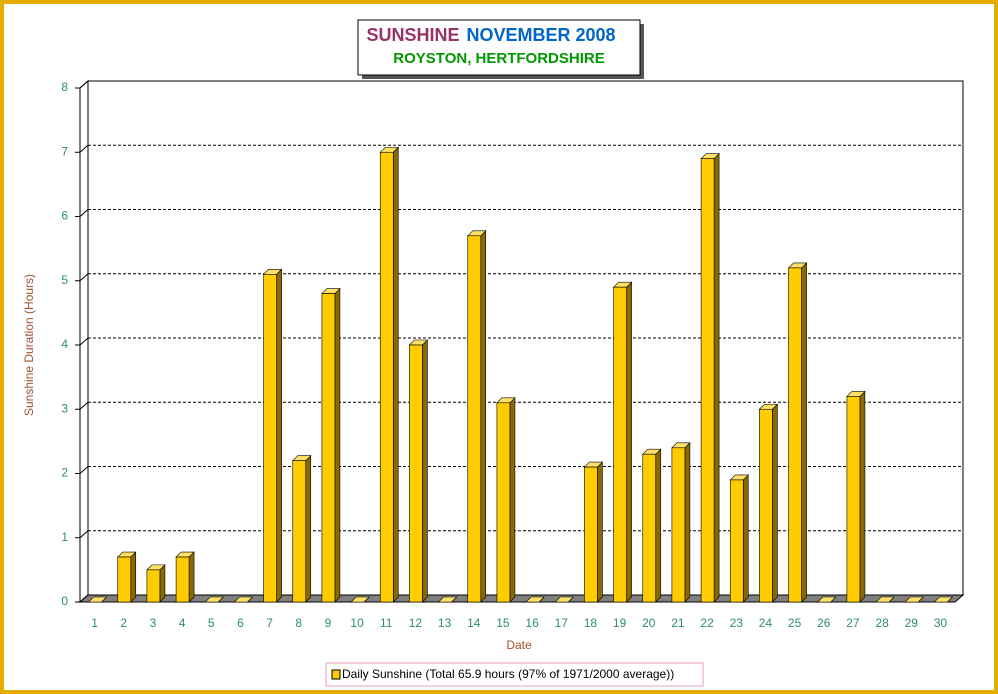  Describe the element at coordinates (64, 344) in the screenshot. I see `y-tick-label: 4` at that location.